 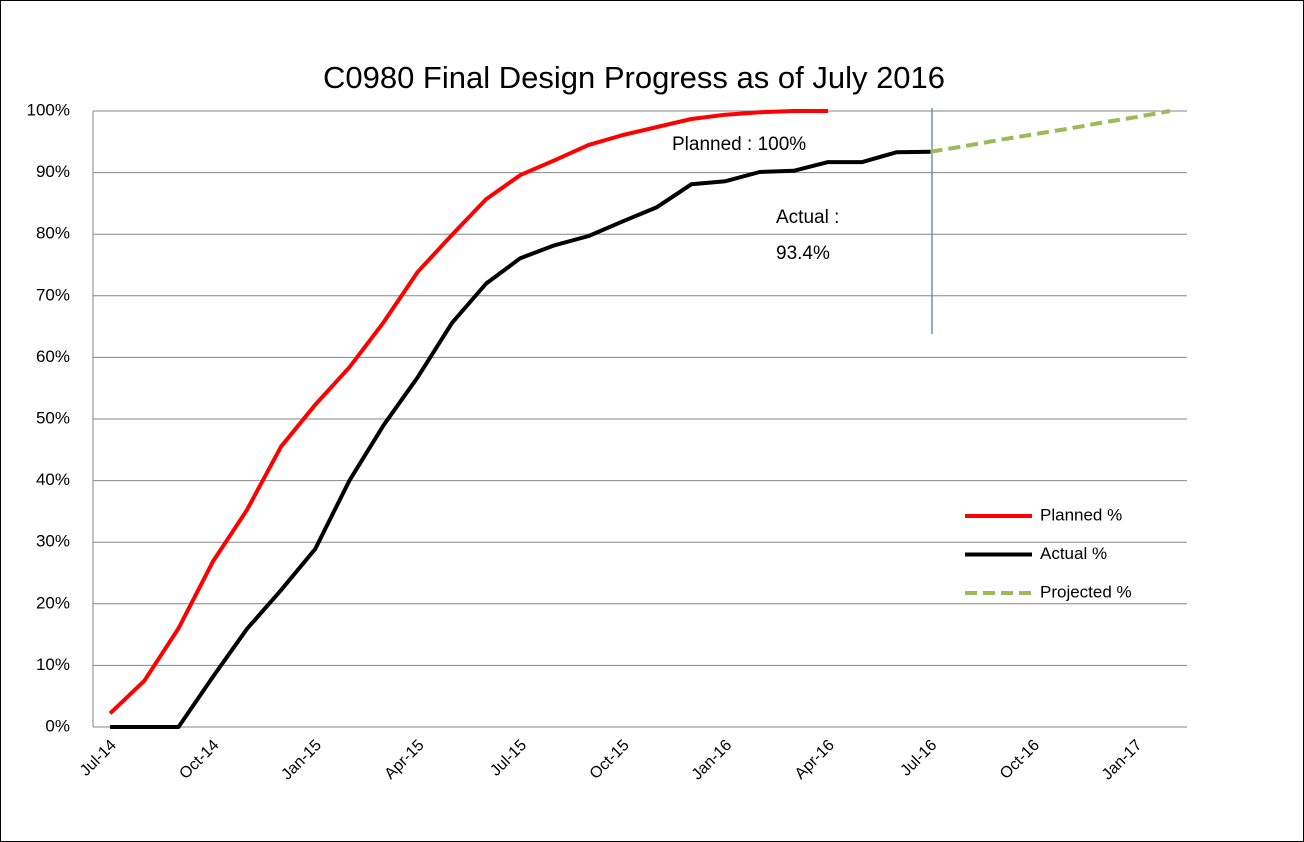 I want to click on annotation: 93.4%, so click(x=803, y=253).